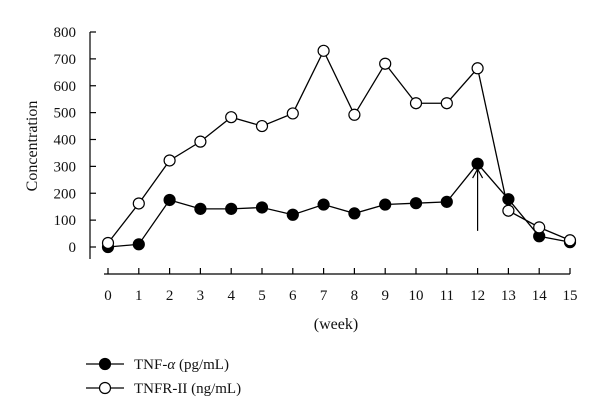 The image size is (600, 420). What do you see at coordinates (477, 296) in the screenshot?
I see `x-tick-label: 12` at bounding box center [477, 296].